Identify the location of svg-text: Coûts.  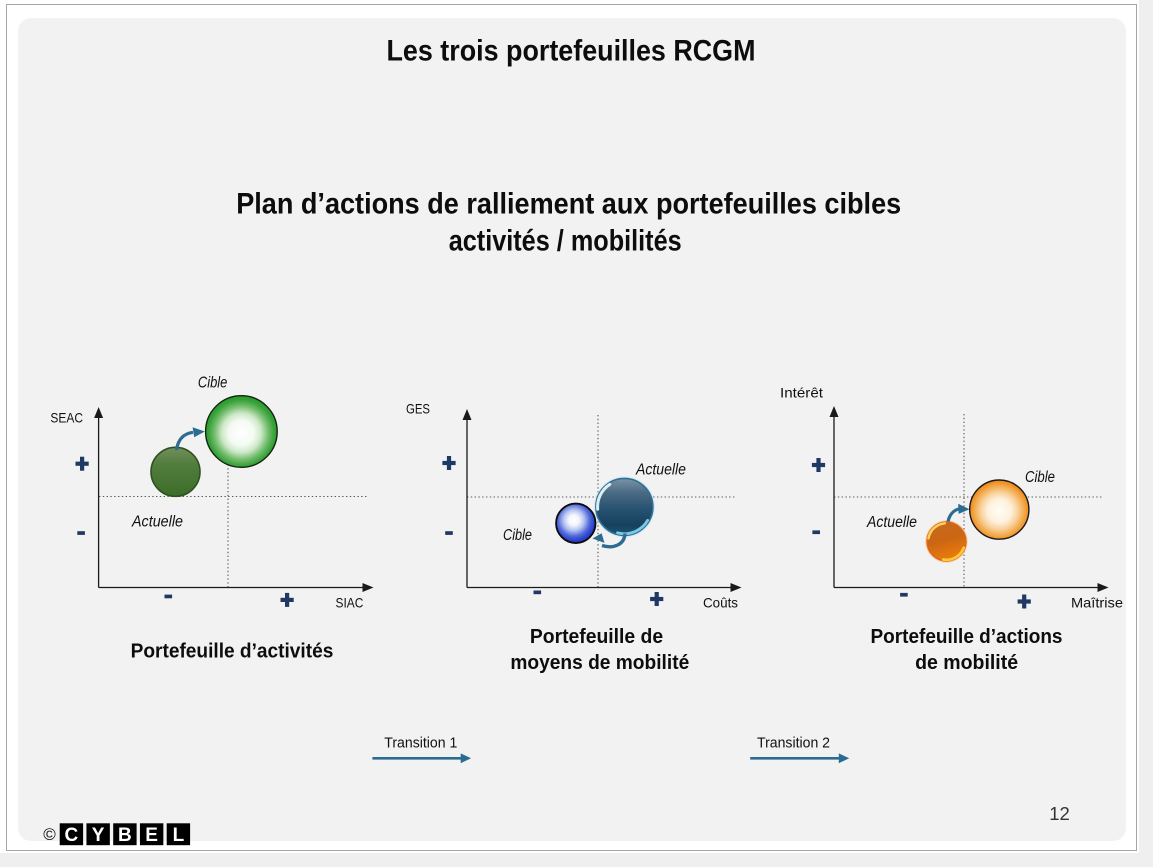
(720, 602).